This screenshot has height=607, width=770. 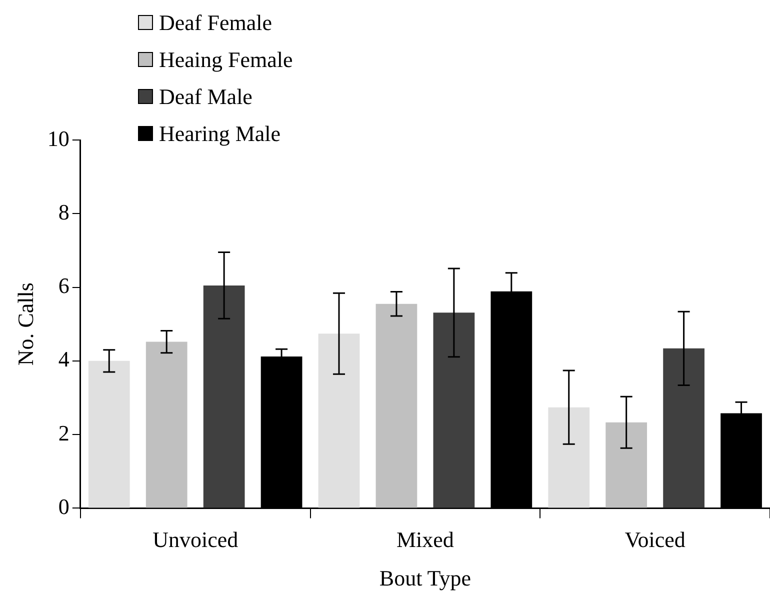 What do you see at coordinates (25, 324) in the screenshot?
I see `y-axis-title: No. Calls` at bounding box center [25, 324].